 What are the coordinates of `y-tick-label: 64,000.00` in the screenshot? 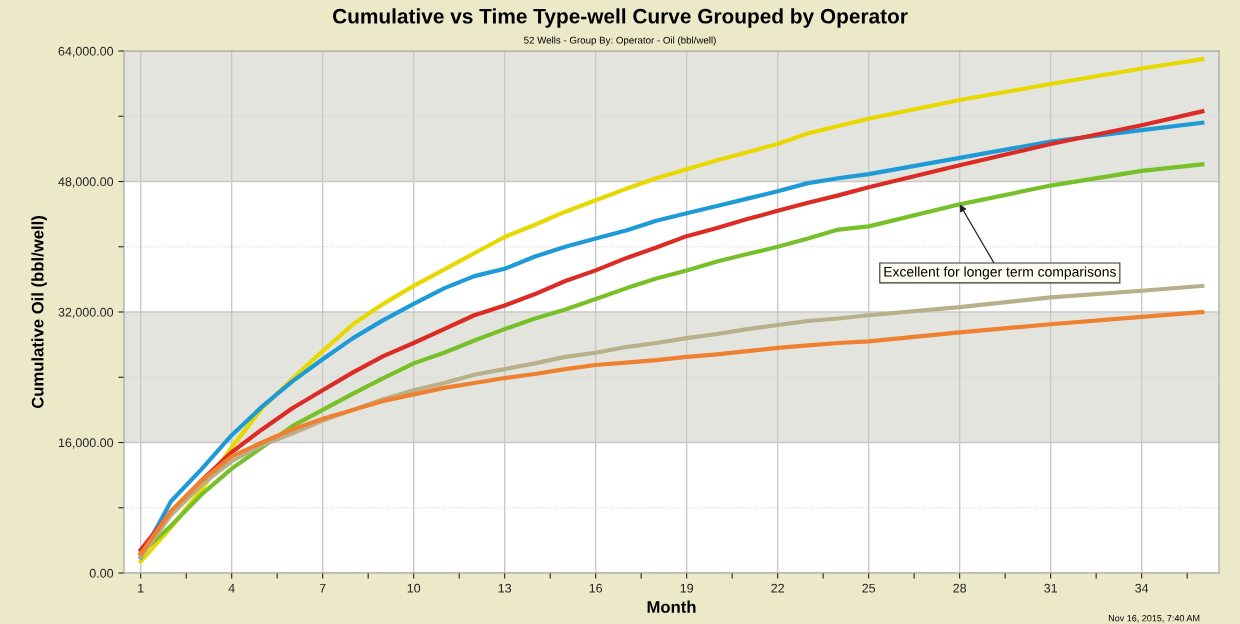 It's located at (86, 52).